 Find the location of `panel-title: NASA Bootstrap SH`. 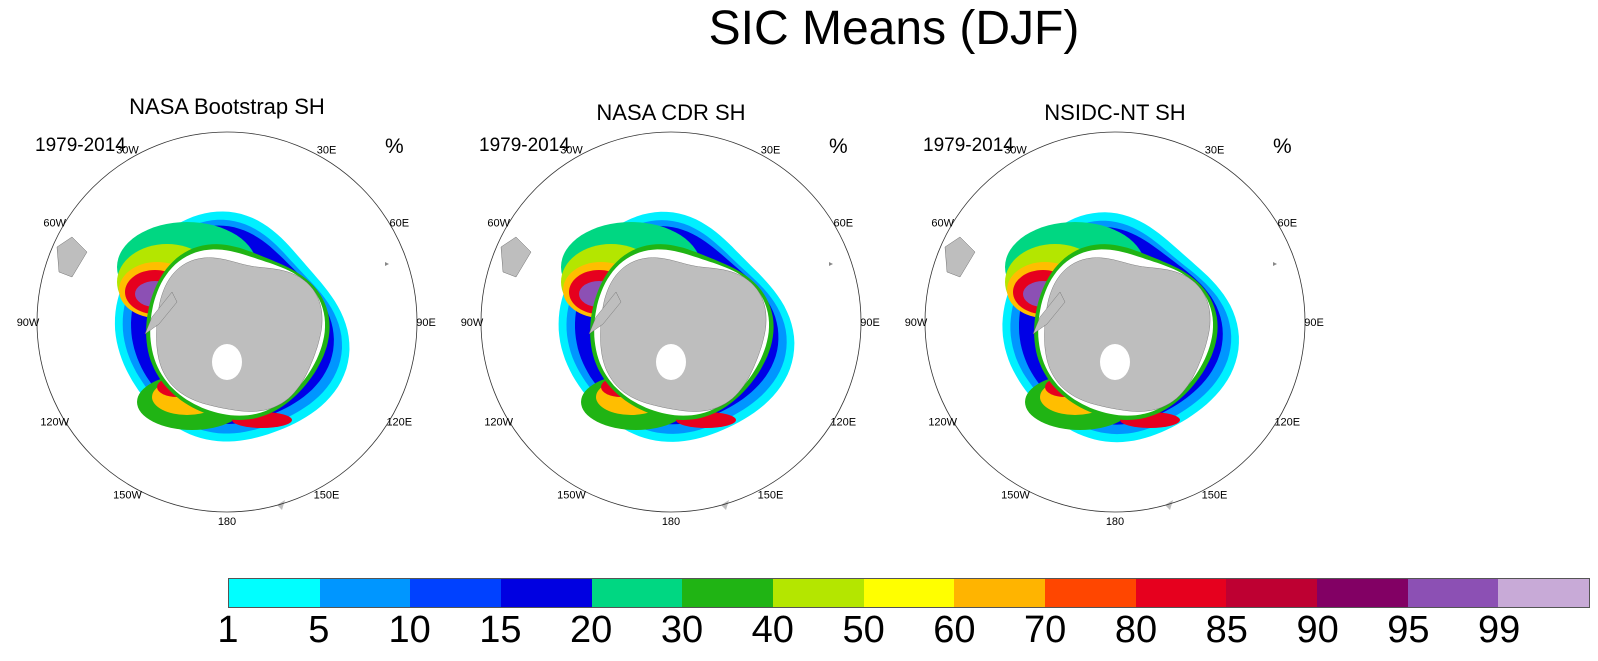

panel-title: NASA Bootstrap SH is located at coordinates (227, 106).